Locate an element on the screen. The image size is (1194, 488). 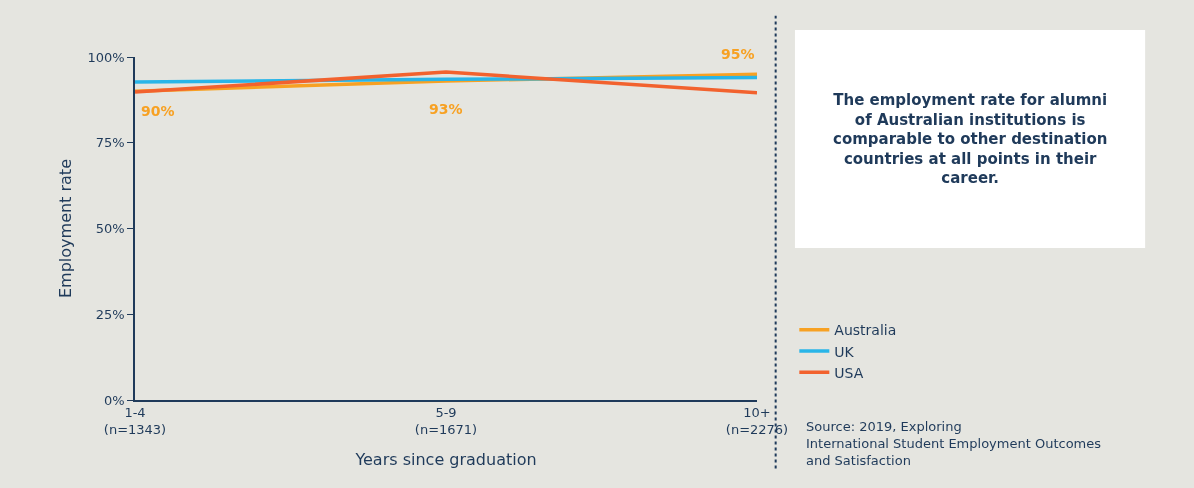
data-label: 95% is located at coordinates (738, 54).